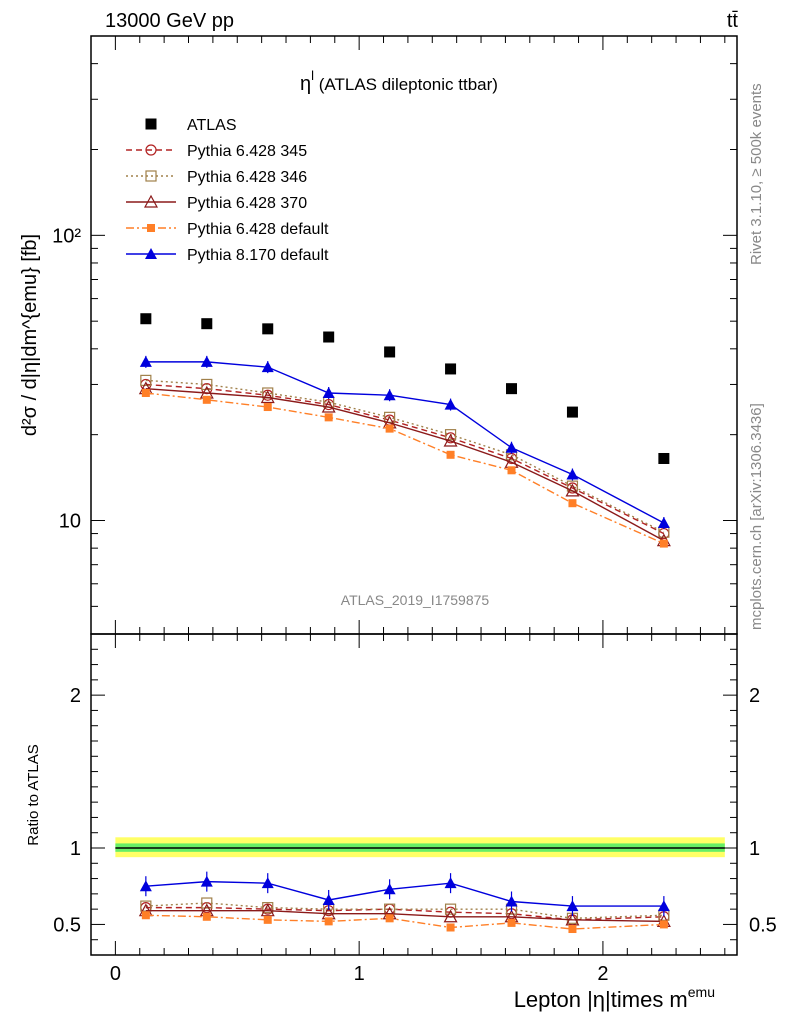 This screenshot has width=786, height=1024. I want to click on process-label: tt̄, so click(733, 21).